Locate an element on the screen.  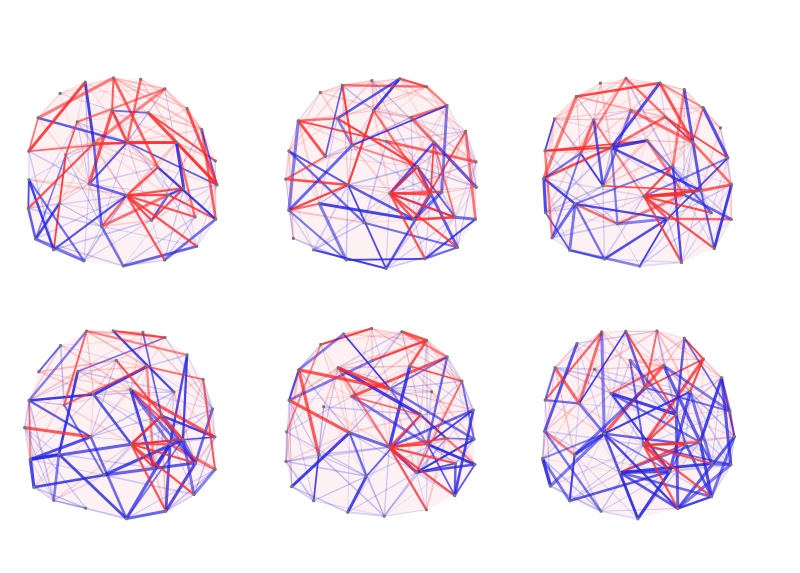
hub-edge is located at coordinates (677, 204).